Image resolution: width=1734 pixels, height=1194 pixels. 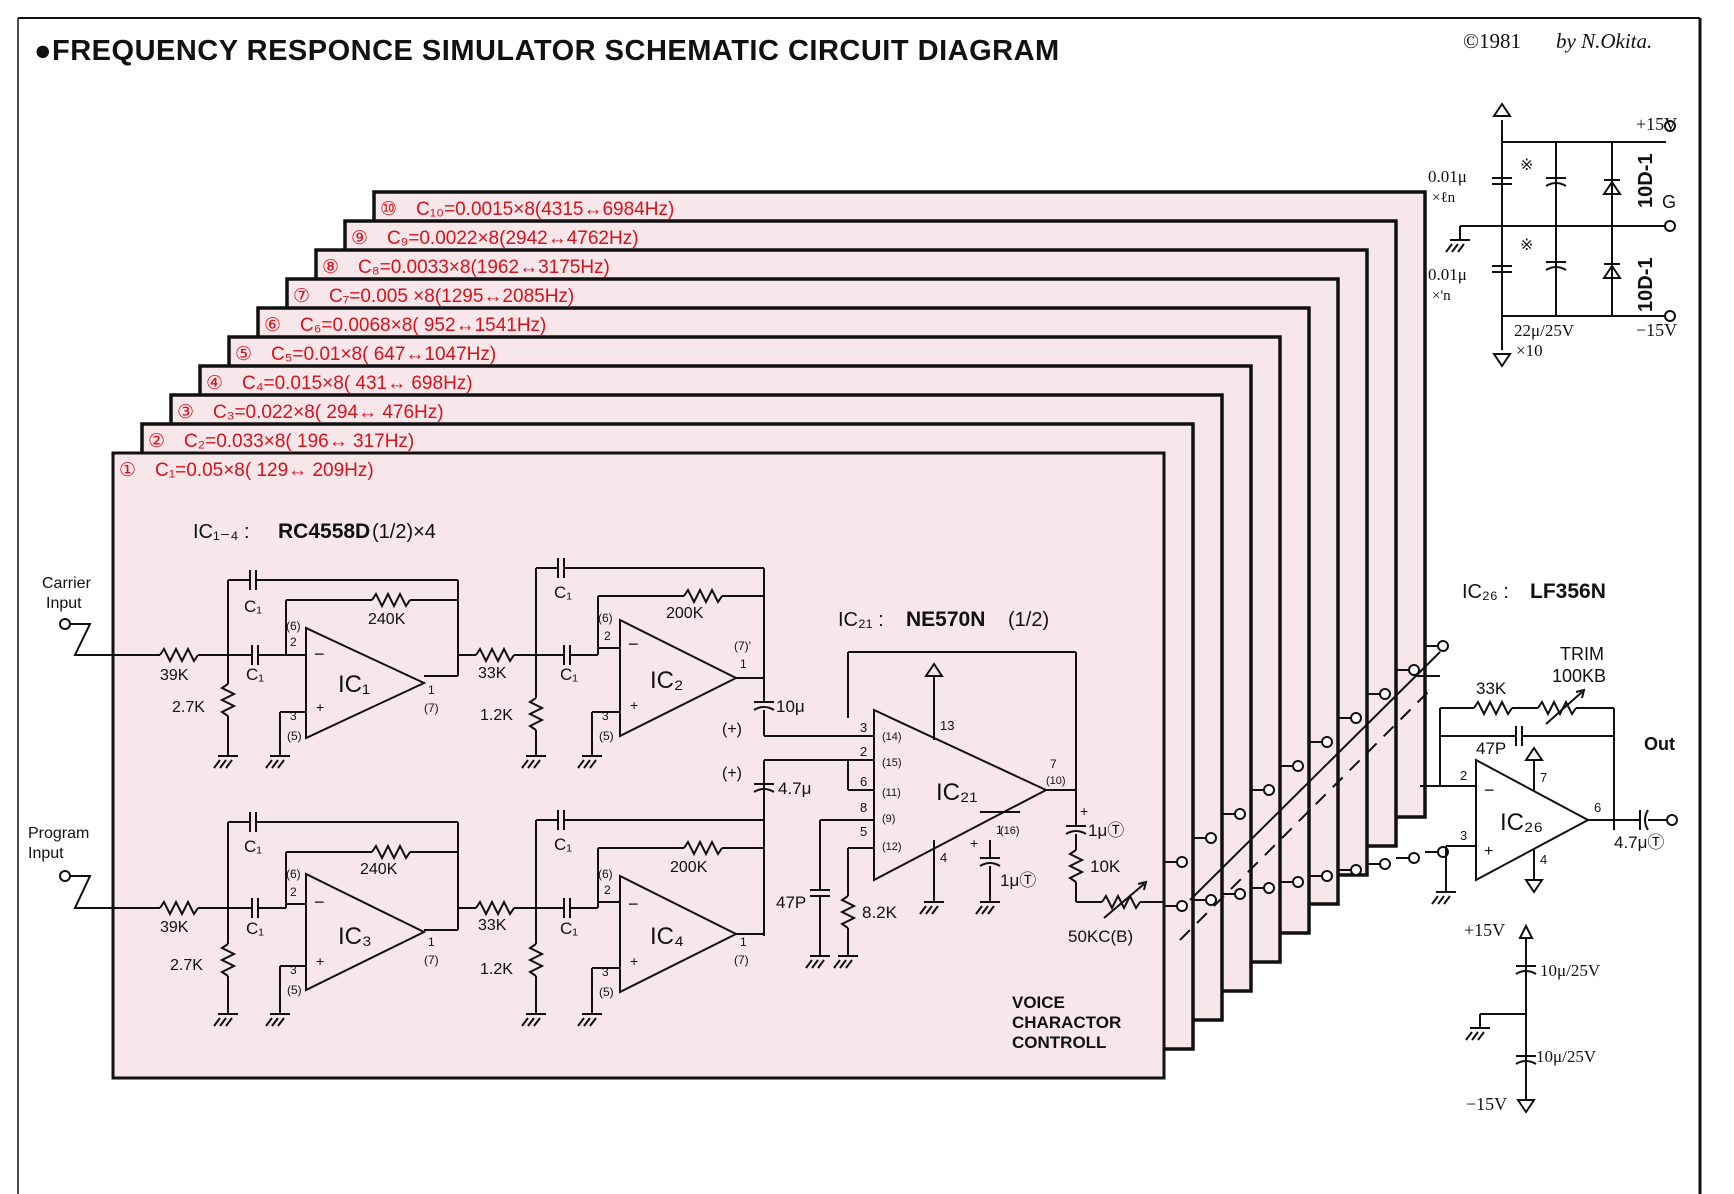 I want to click on board-number-2: ②, so click(x=156, y=441).